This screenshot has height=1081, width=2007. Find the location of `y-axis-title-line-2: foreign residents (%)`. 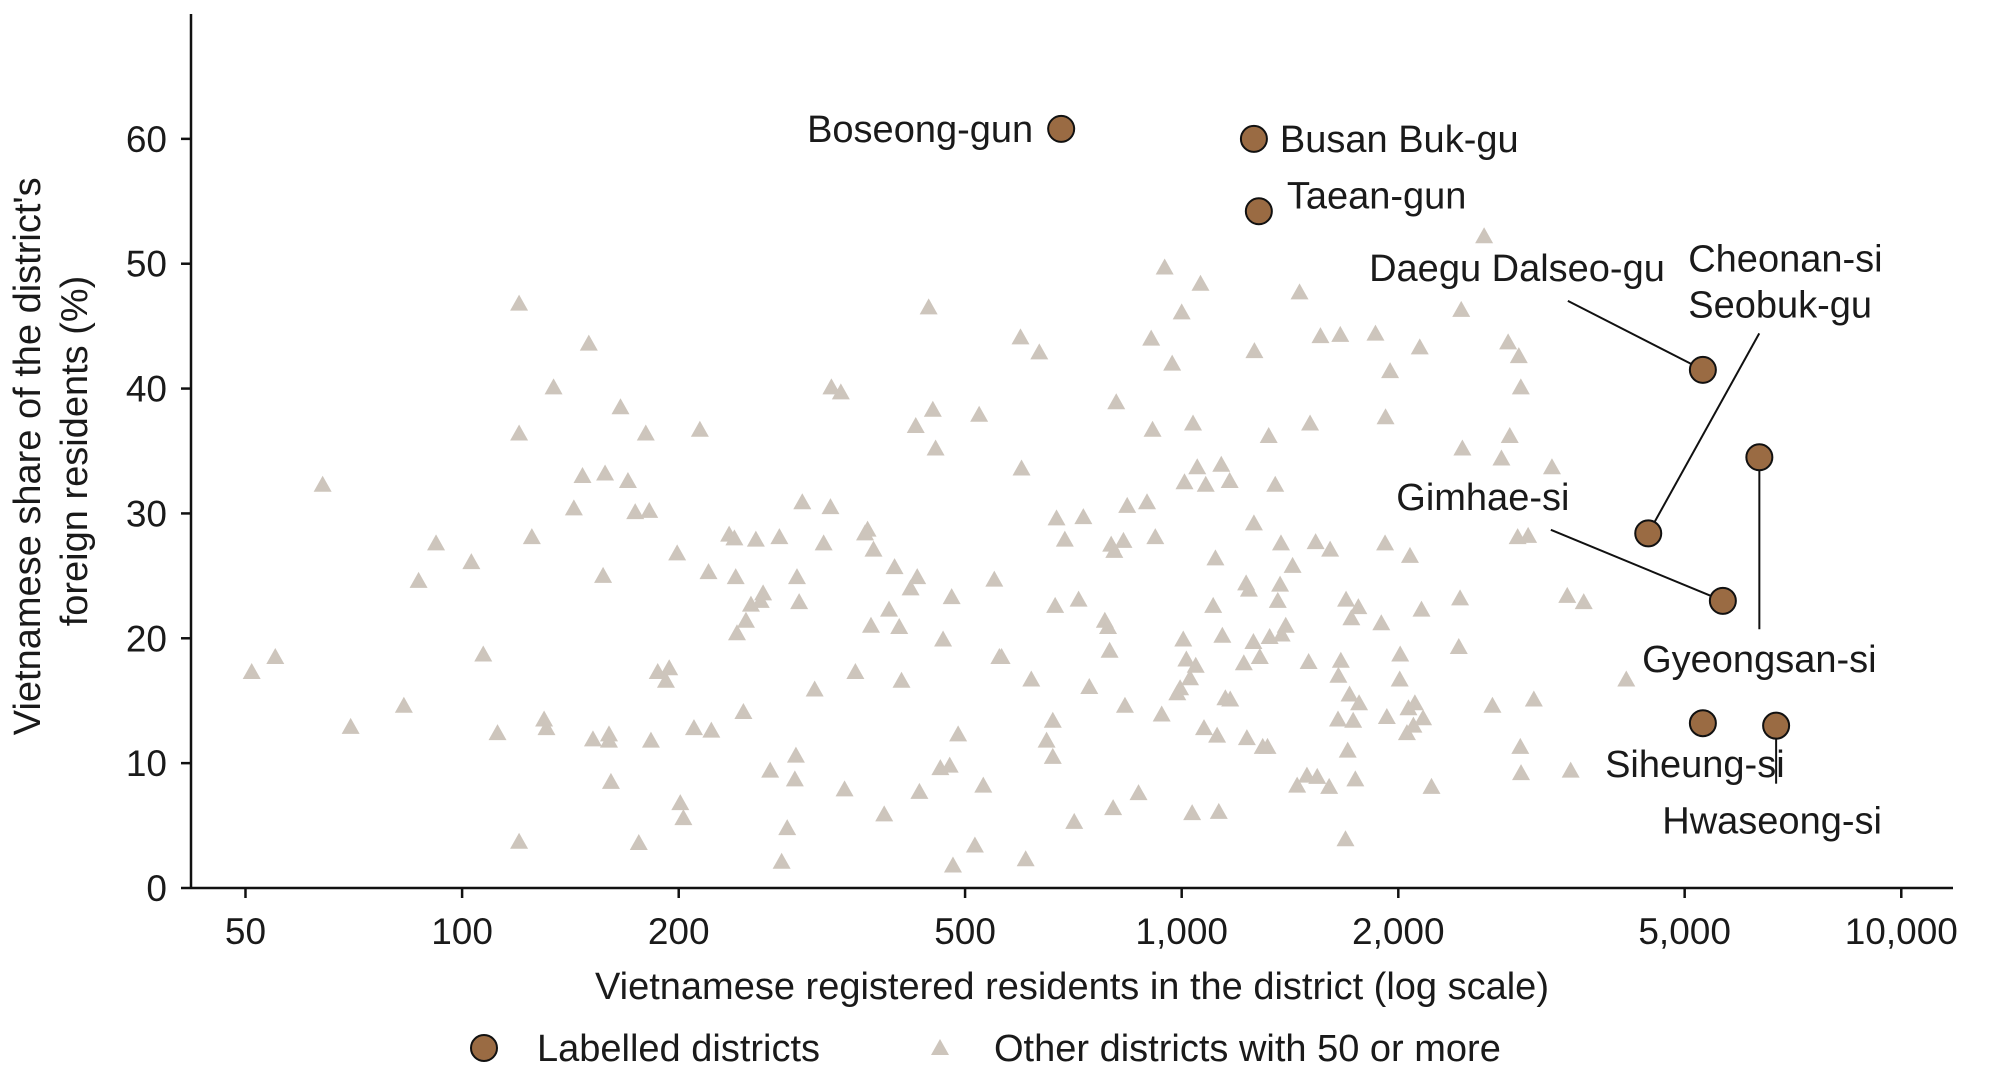

y-axis-title-line-2: foreign residents (%) is located at coordinates (75, 451).